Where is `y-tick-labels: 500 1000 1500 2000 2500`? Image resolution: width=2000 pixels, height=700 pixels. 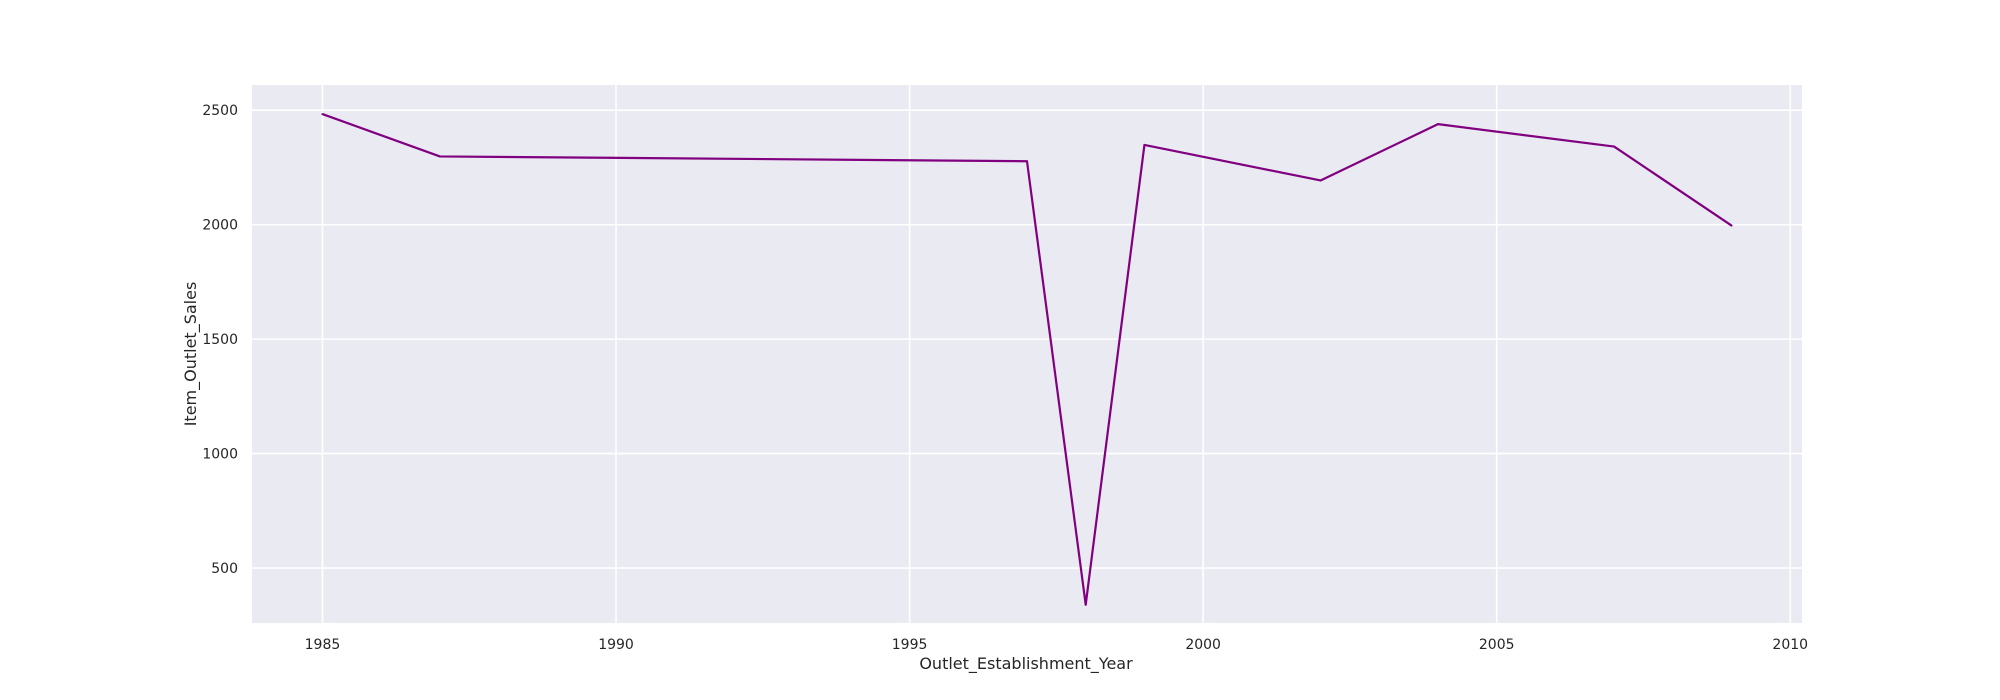
y-tick-labels: 500 1000 1500 2000 2500 is located at coordinates (220, 340).